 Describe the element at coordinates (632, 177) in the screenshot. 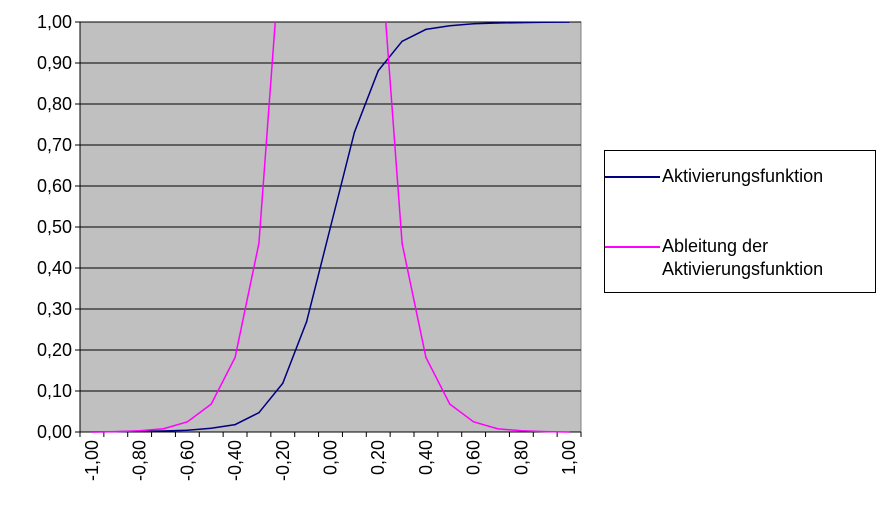

I see `legend-swatch-aktivierungsfunktion` at that location.